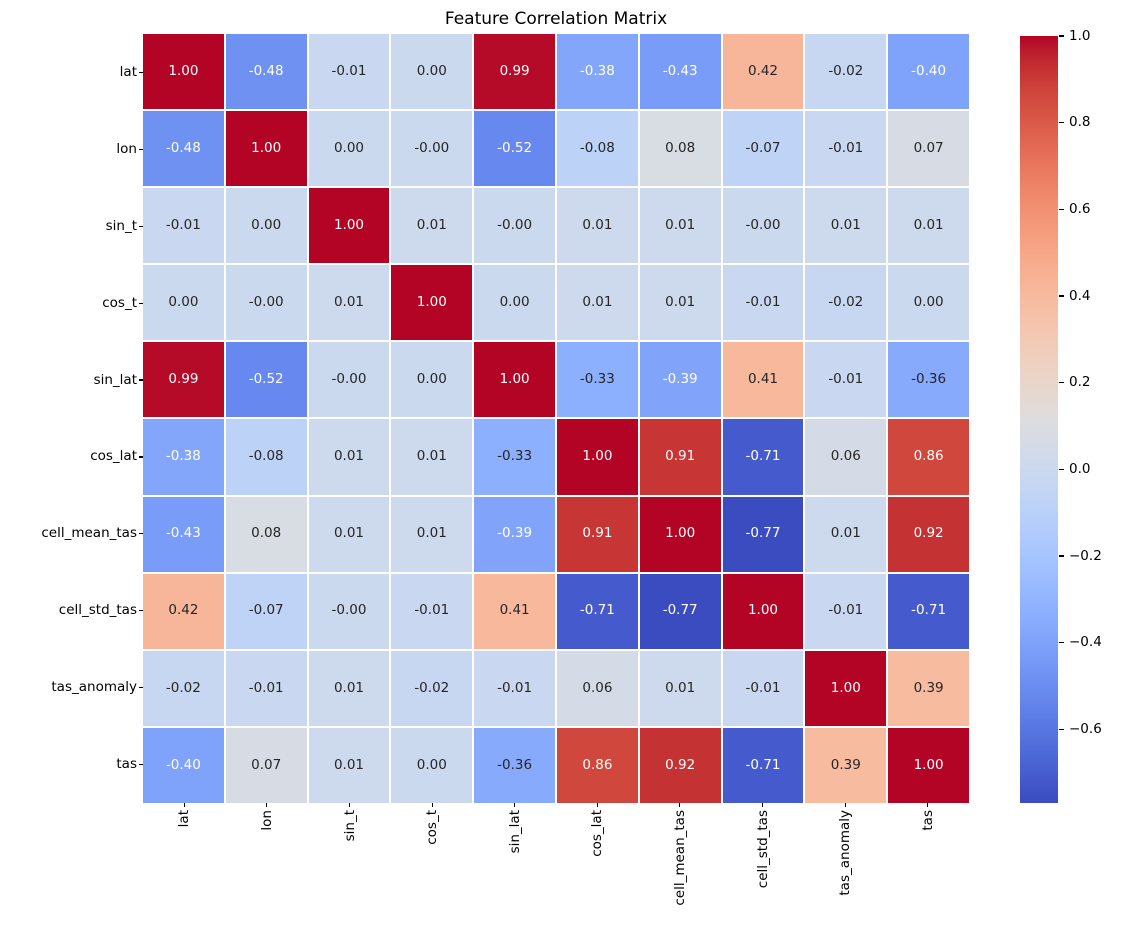 This screenshot has height=945, width=1122. I want to click on heatmap-cell-cos_lat-lat: -0.38, so click(183, 457).